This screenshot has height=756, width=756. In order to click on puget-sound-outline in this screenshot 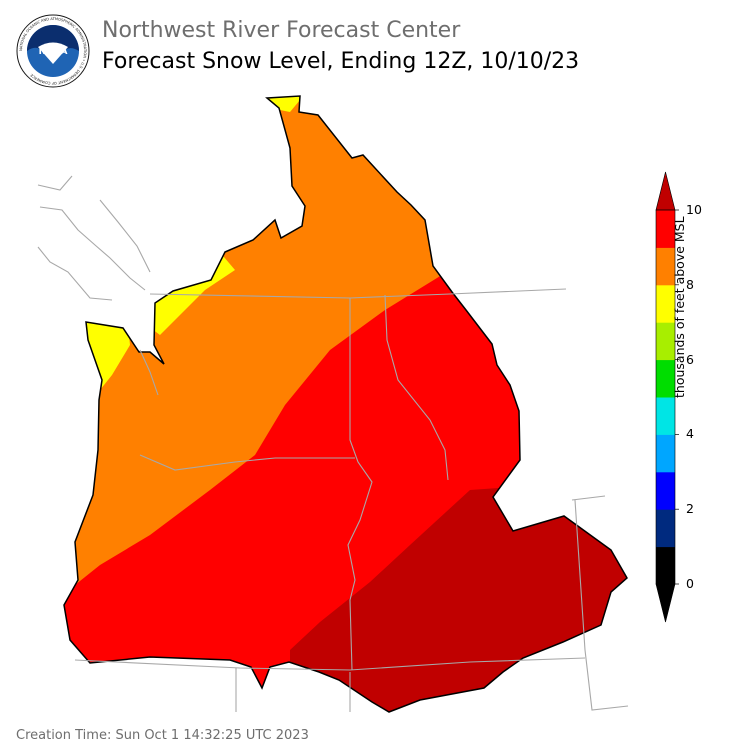, I will do `click(149, 372)`.